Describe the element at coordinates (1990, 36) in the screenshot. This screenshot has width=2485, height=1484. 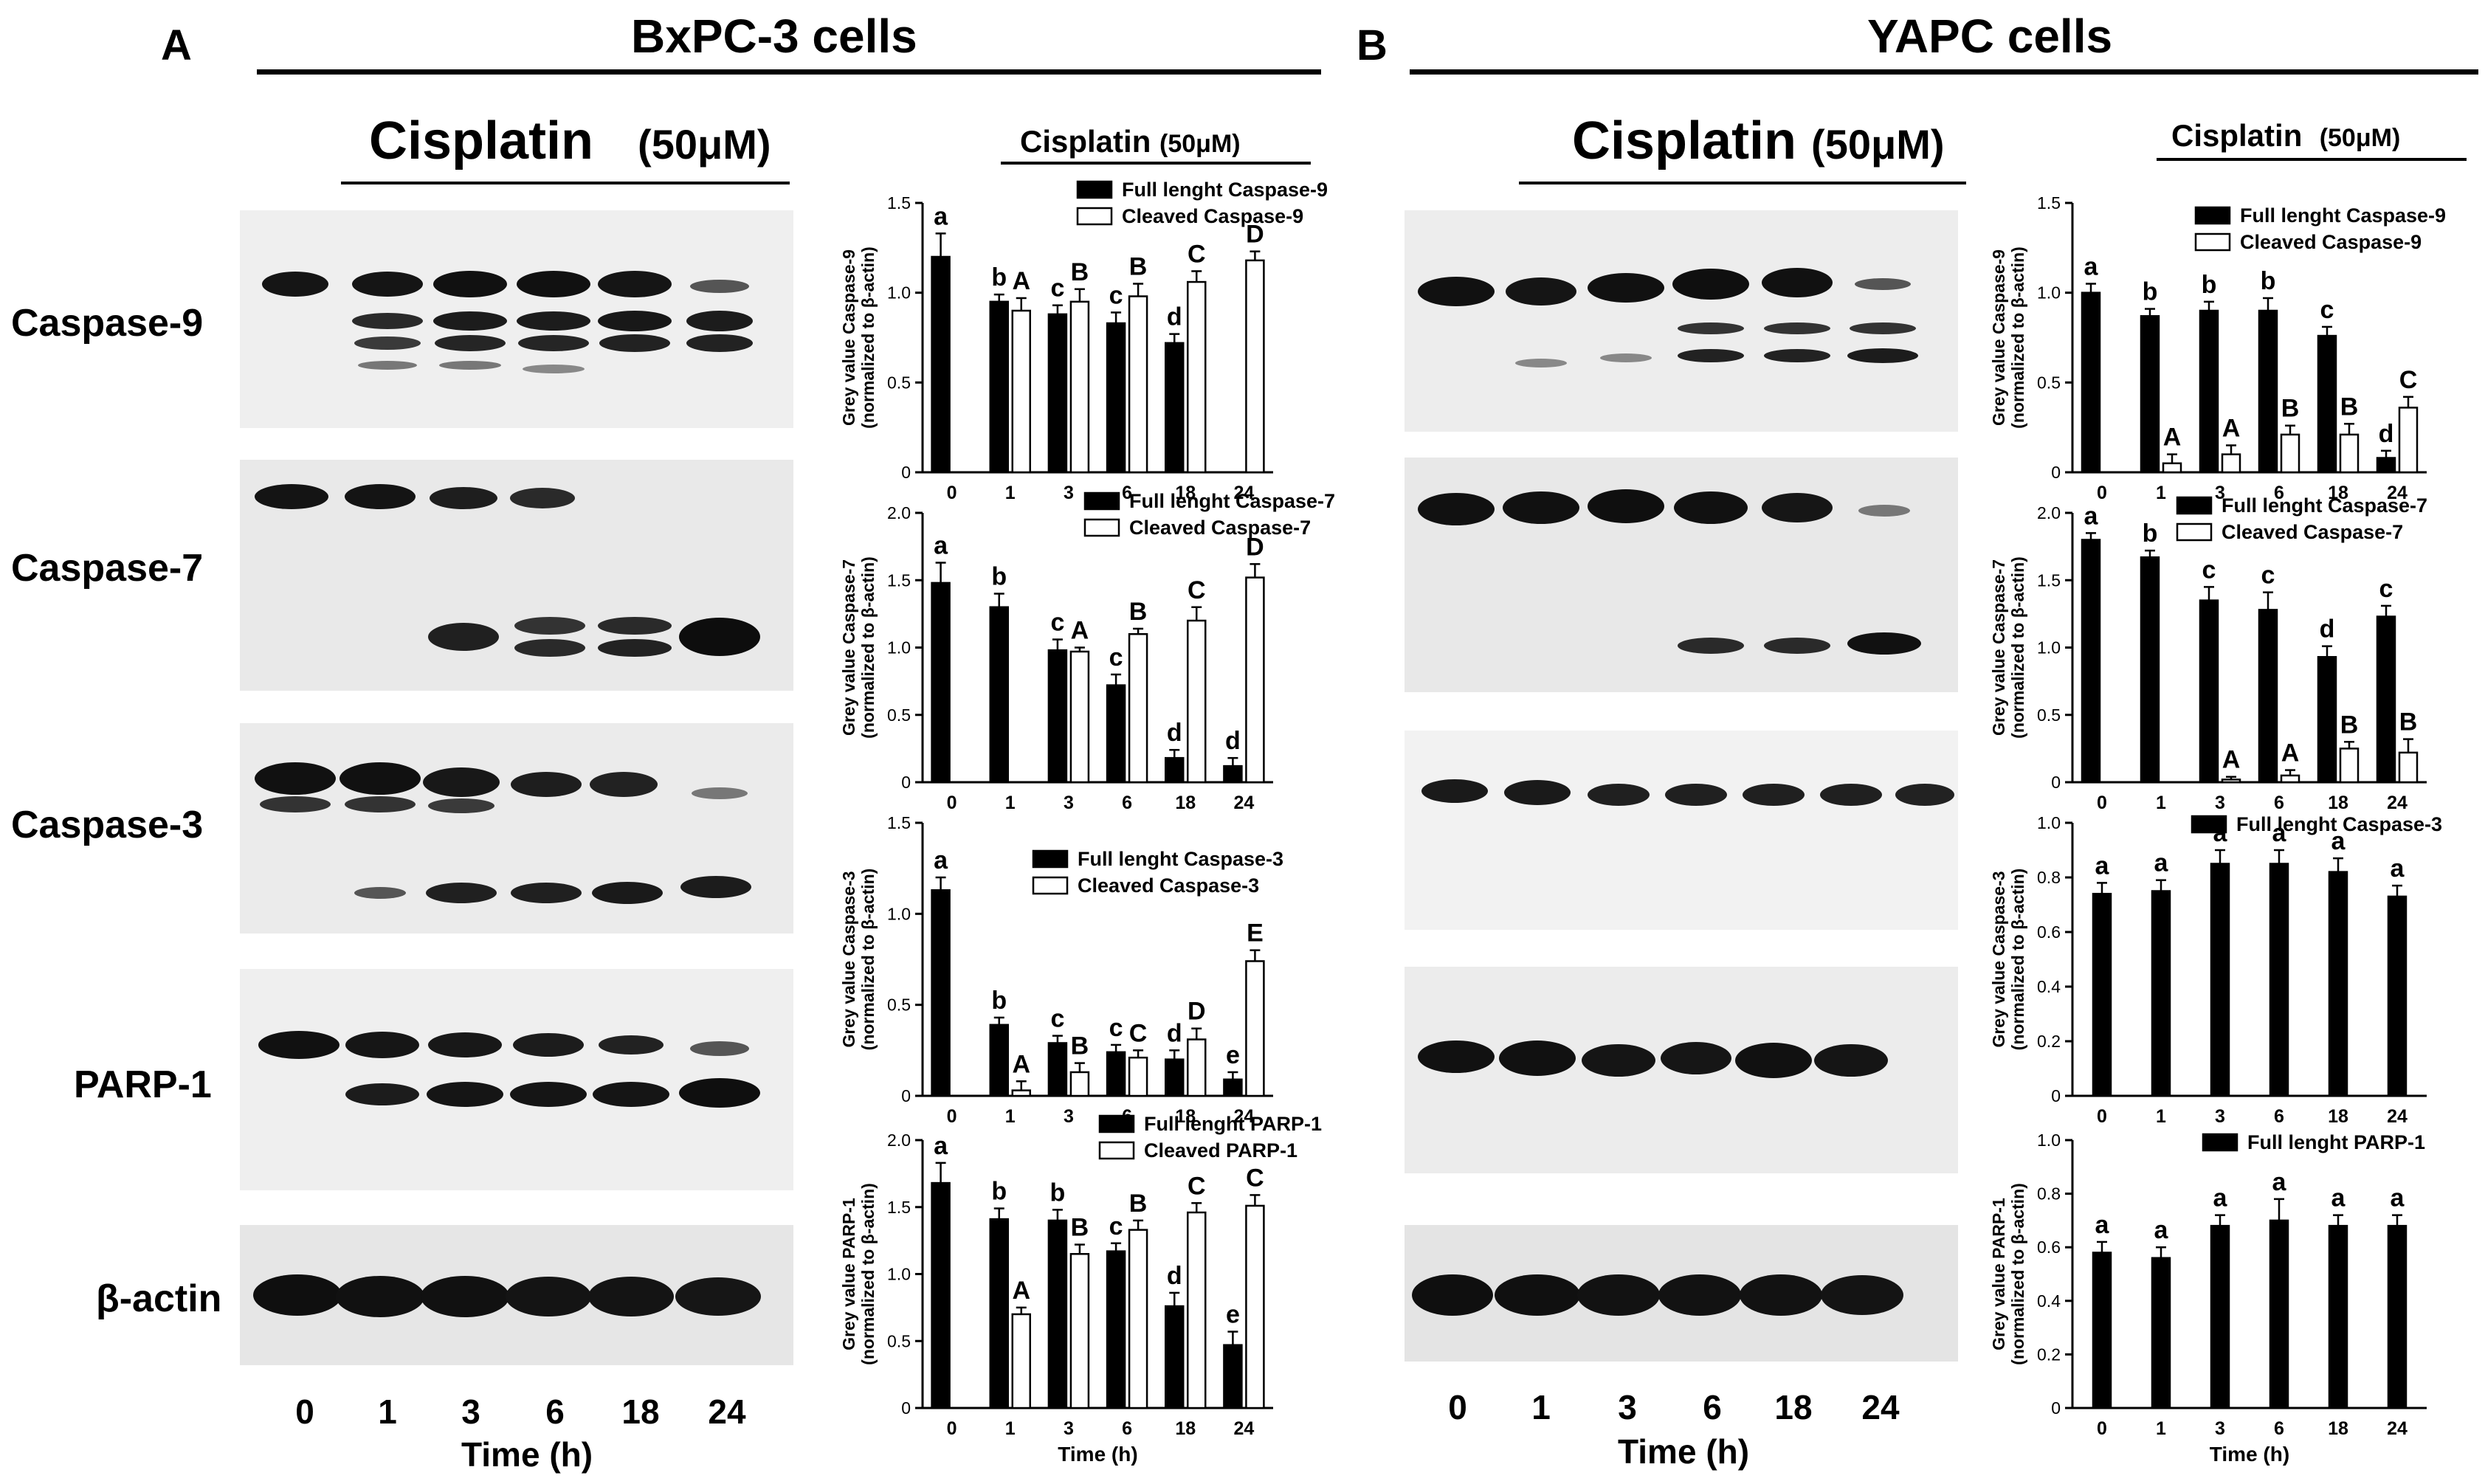
I see `panel-b-title: YAPC cells` at that location.